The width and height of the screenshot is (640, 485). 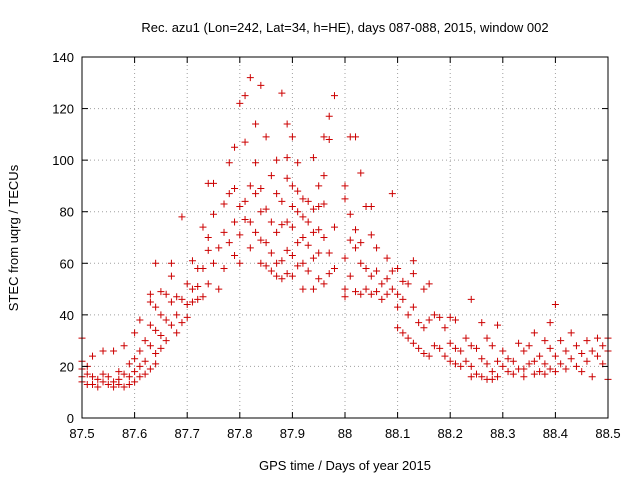 What do you see at coordinates (397, 433) in the screenshot?
I see `x-tick-label: 88.1` at bounding box center [397, 433].